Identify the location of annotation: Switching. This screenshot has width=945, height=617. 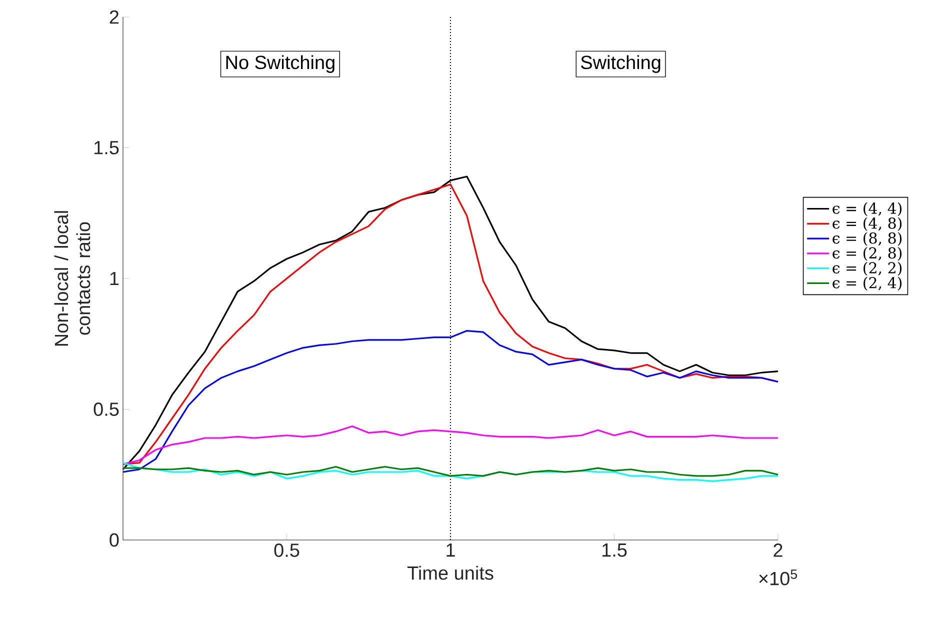
(620, 64).